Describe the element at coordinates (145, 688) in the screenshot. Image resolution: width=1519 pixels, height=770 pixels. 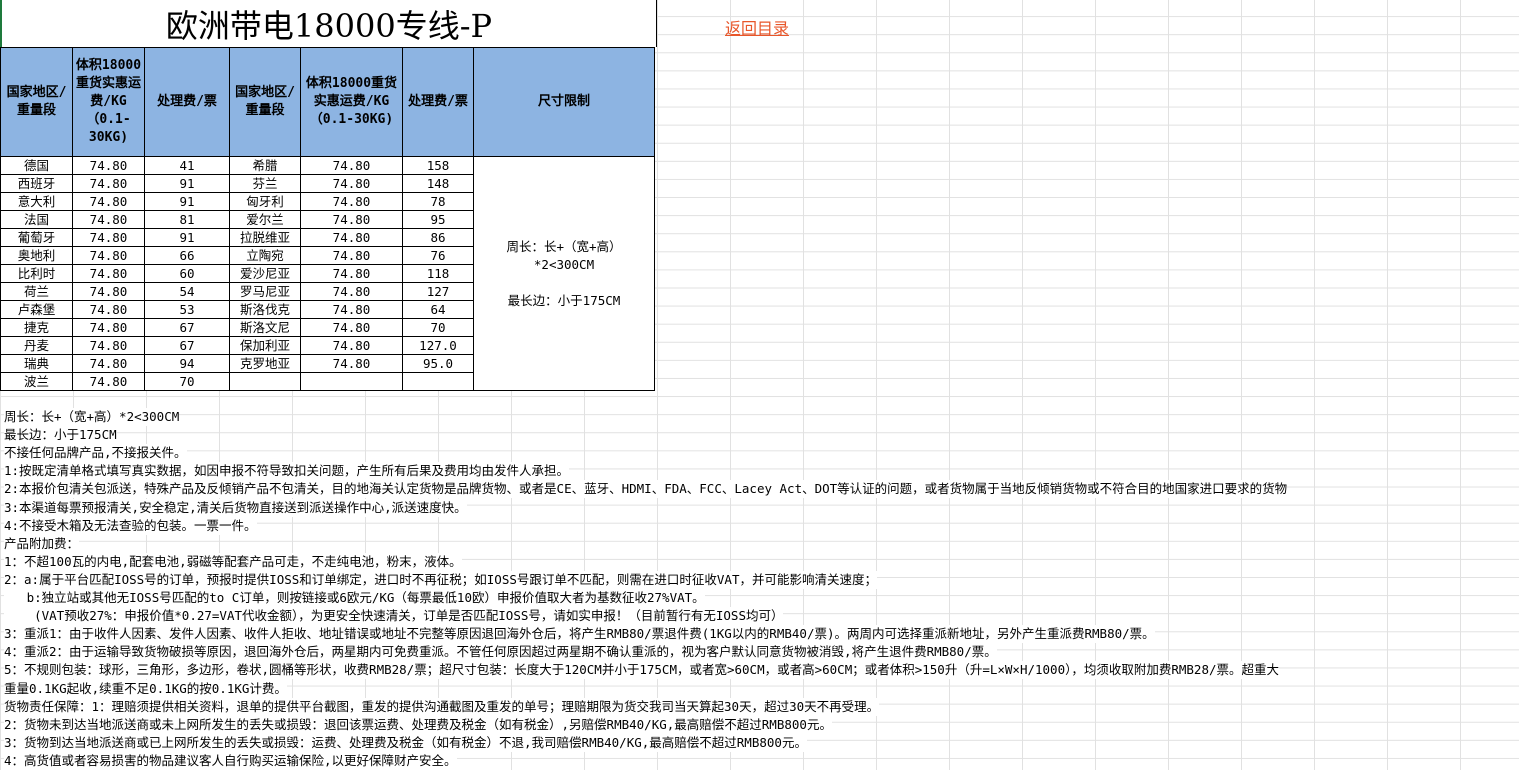
I see `note-line: 重量0.1KG起收,续重不足0.1KG的按0.1KG计费。` at that location.